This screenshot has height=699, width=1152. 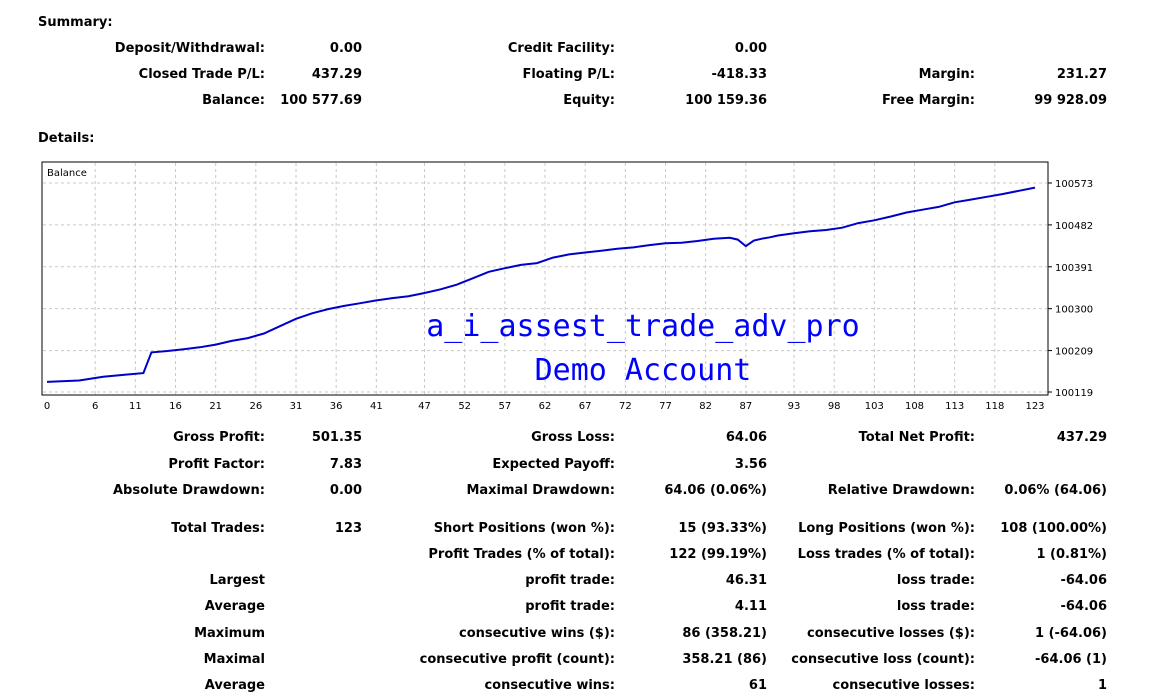 I want to click on x-tick-label: 77, so click(x=665, y=406).